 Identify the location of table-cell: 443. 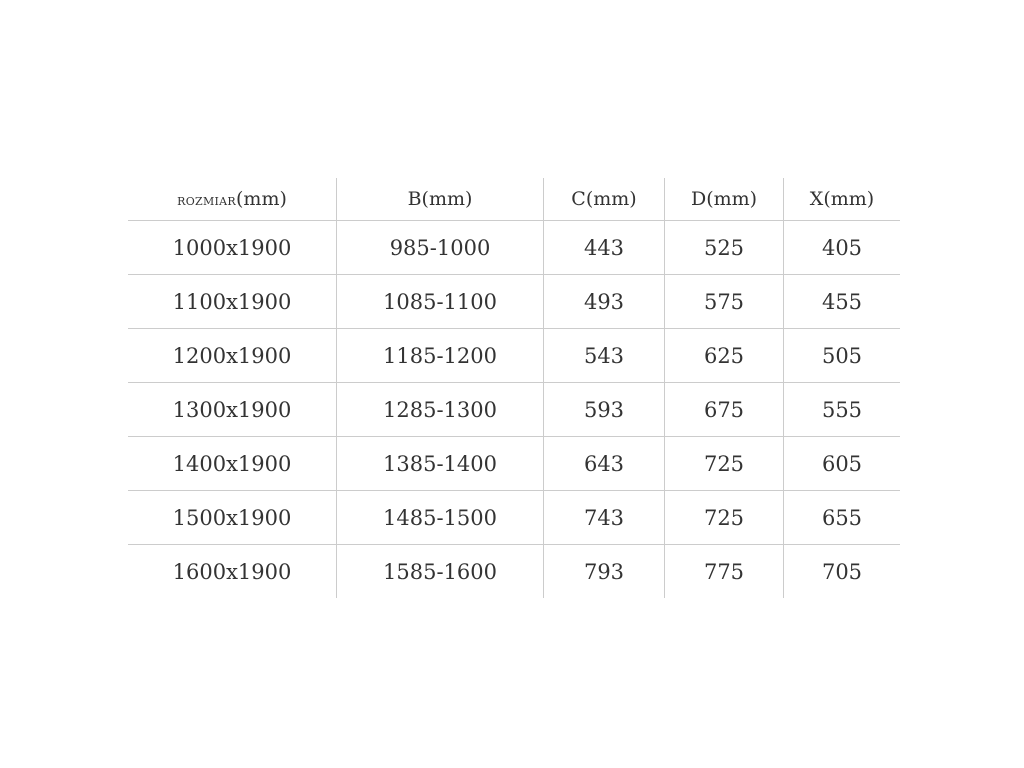
(604, 247).